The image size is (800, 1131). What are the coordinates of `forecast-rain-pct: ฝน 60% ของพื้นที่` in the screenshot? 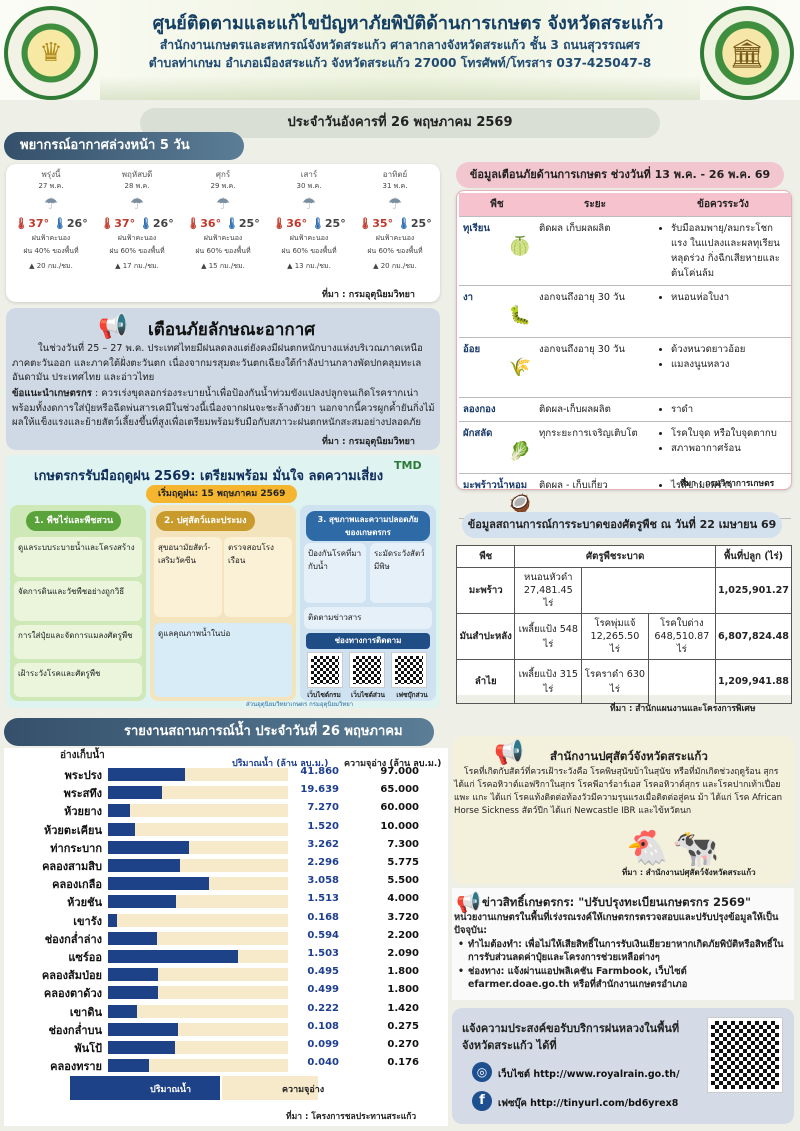 It's located at (395, 251).